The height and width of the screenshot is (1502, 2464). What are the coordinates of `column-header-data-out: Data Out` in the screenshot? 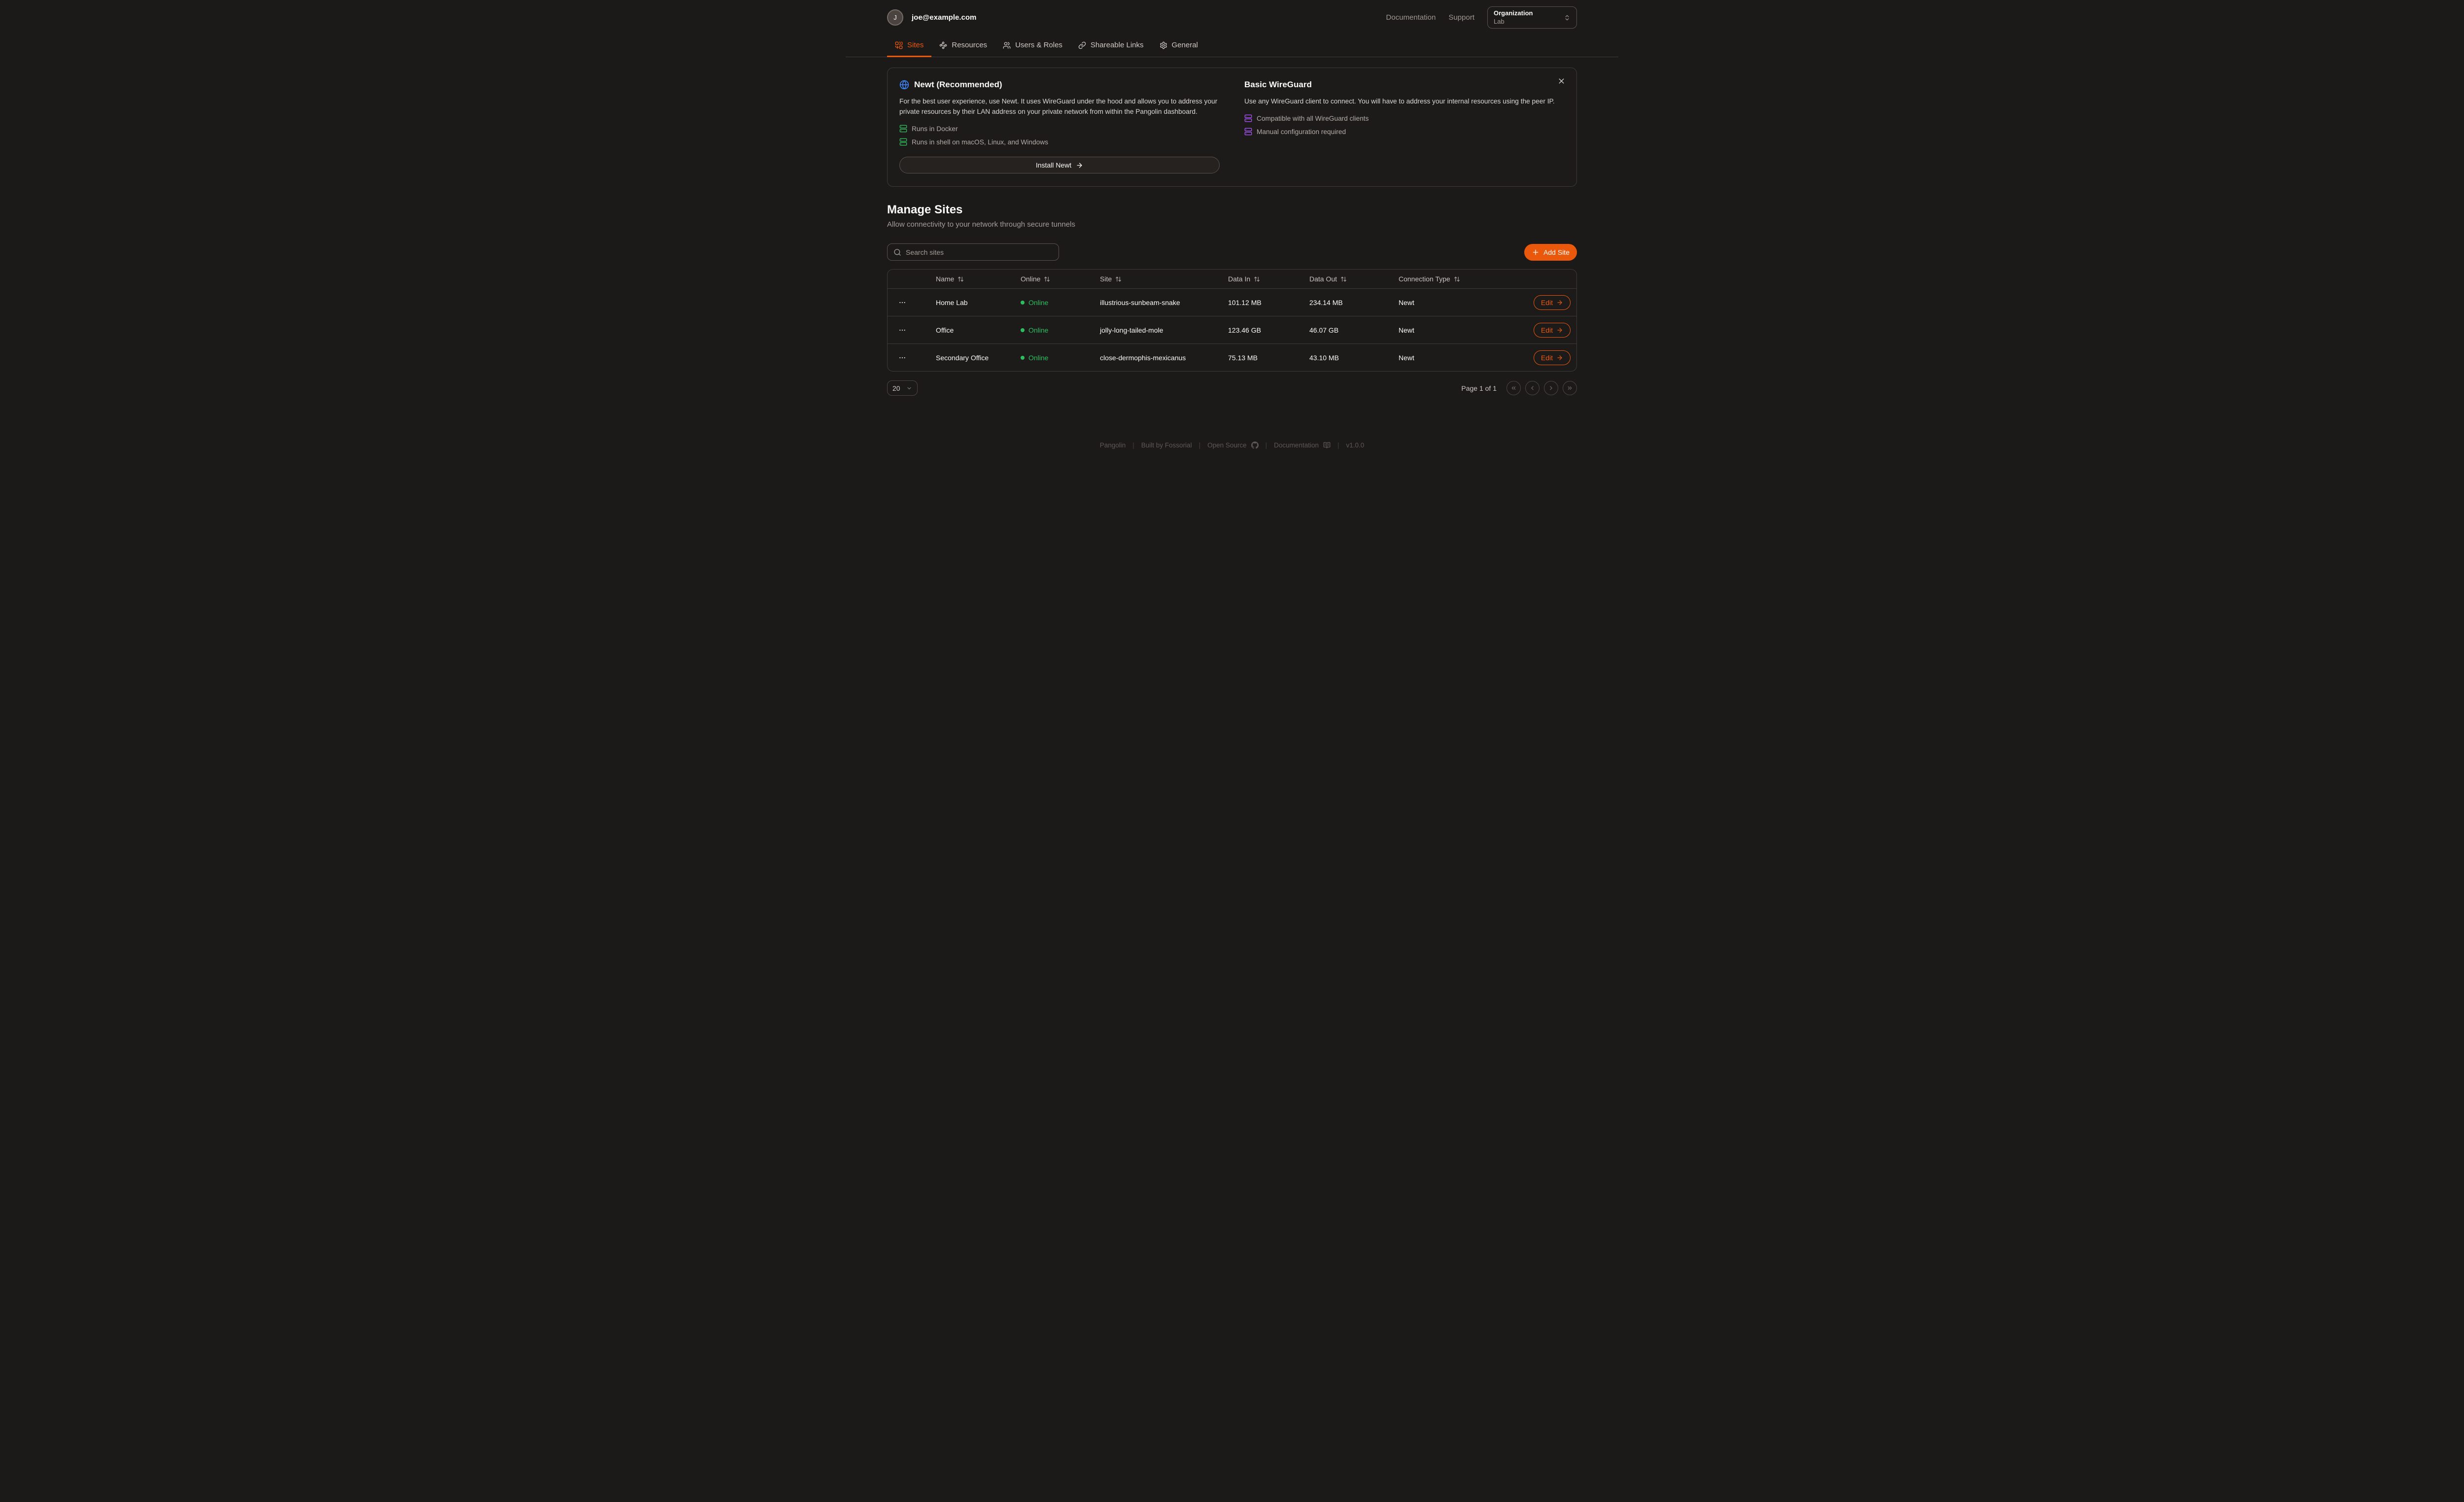 It's located at (1354, 279).